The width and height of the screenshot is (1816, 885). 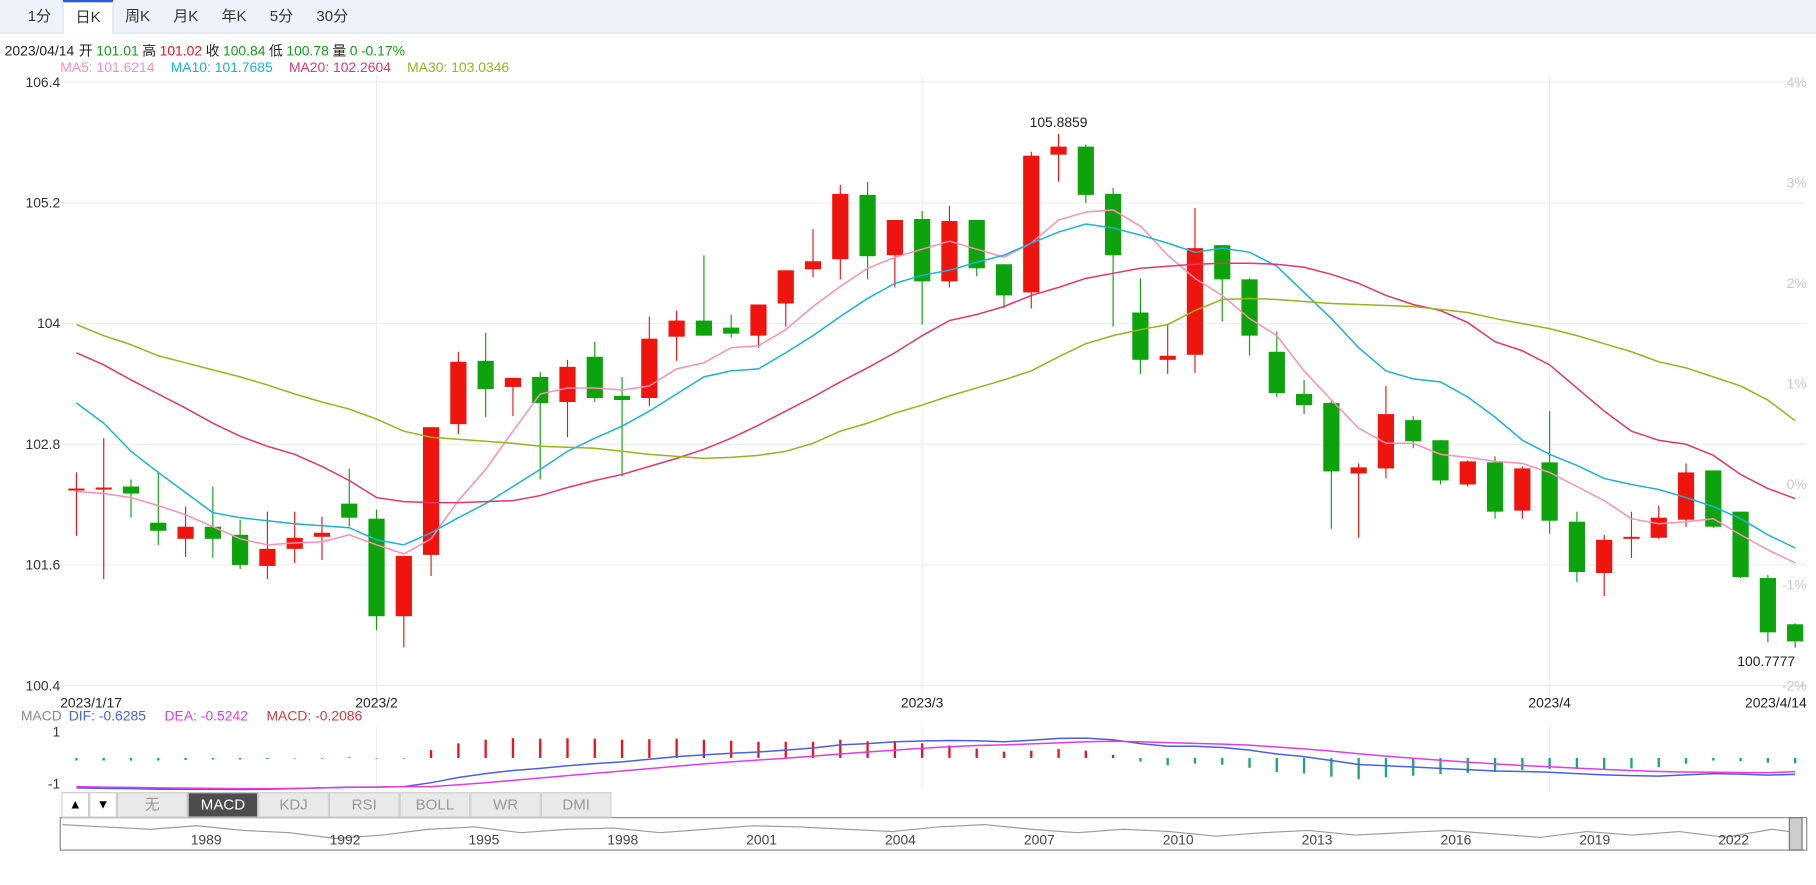 I want to click on navigator-handle, so click(x=1795, y=834).